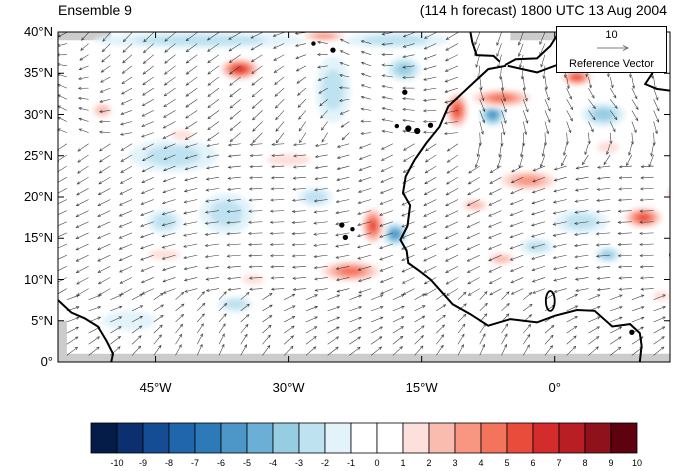 This screenshot has width=673, height=471. Describe the element at coordinates (455, 463) in the screenshot. I see `colorbar-label: 3` at that location.